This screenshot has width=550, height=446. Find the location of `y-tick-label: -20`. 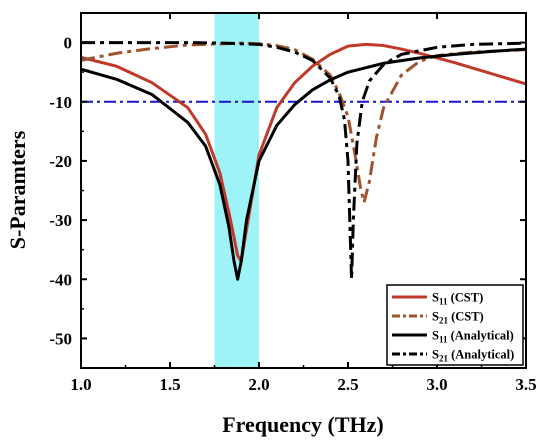

y-tick-label: -20 is located at coordinates (60, 161).